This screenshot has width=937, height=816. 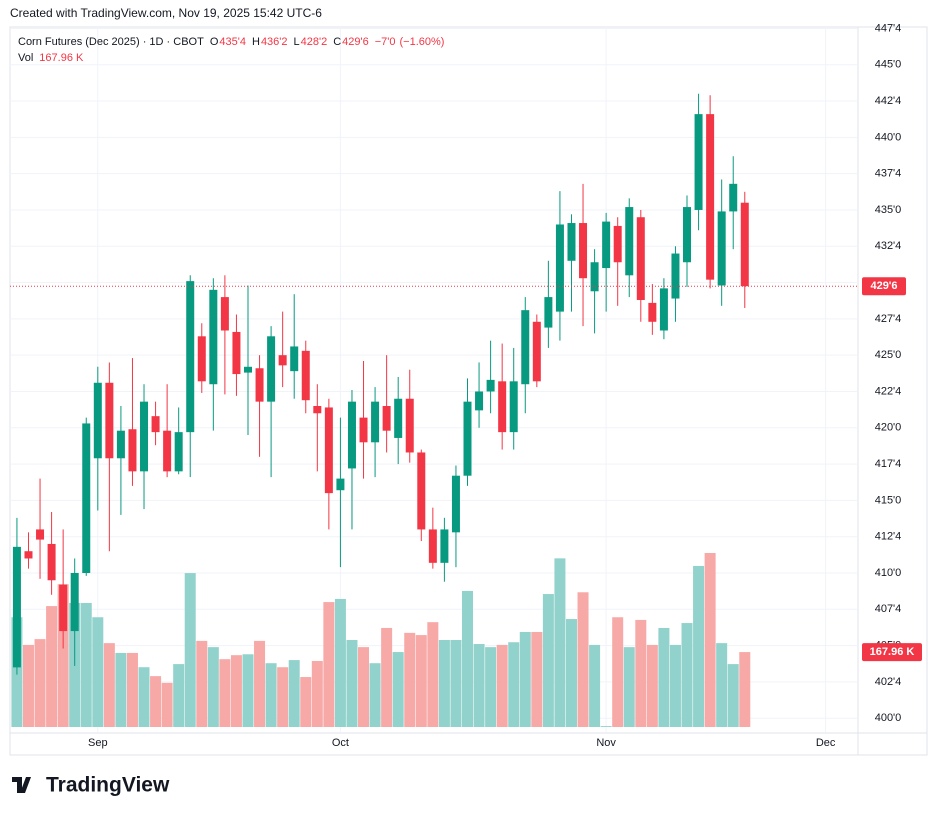 What do you see at coordinates (888, 464) in the screenshot?
I see `y-tick-label: 417'4` at bounding box center [888, 464].